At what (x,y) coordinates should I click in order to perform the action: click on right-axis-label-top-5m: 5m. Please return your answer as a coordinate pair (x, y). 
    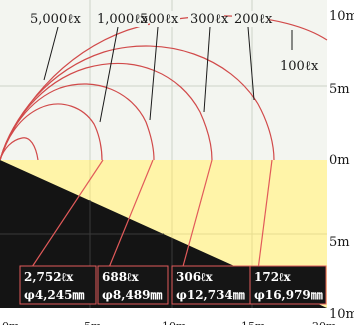
    Looking at the image, I should click on (339, 89).